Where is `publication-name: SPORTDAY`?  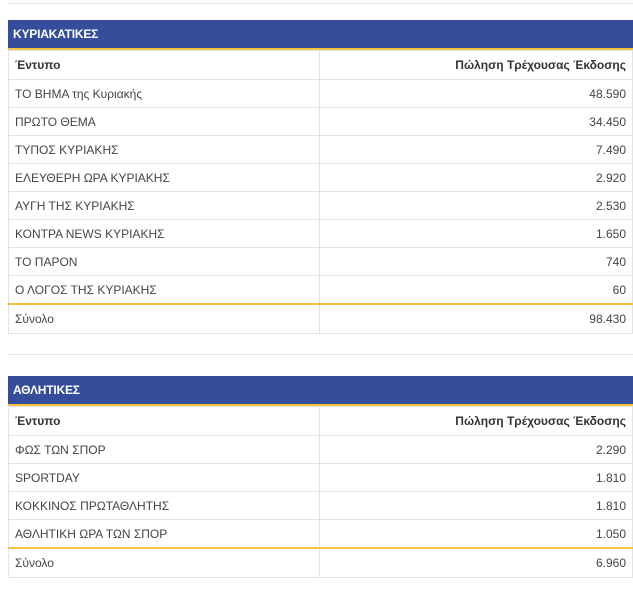 publication-name: SPORTDAY is located at coordinates (164, 477).